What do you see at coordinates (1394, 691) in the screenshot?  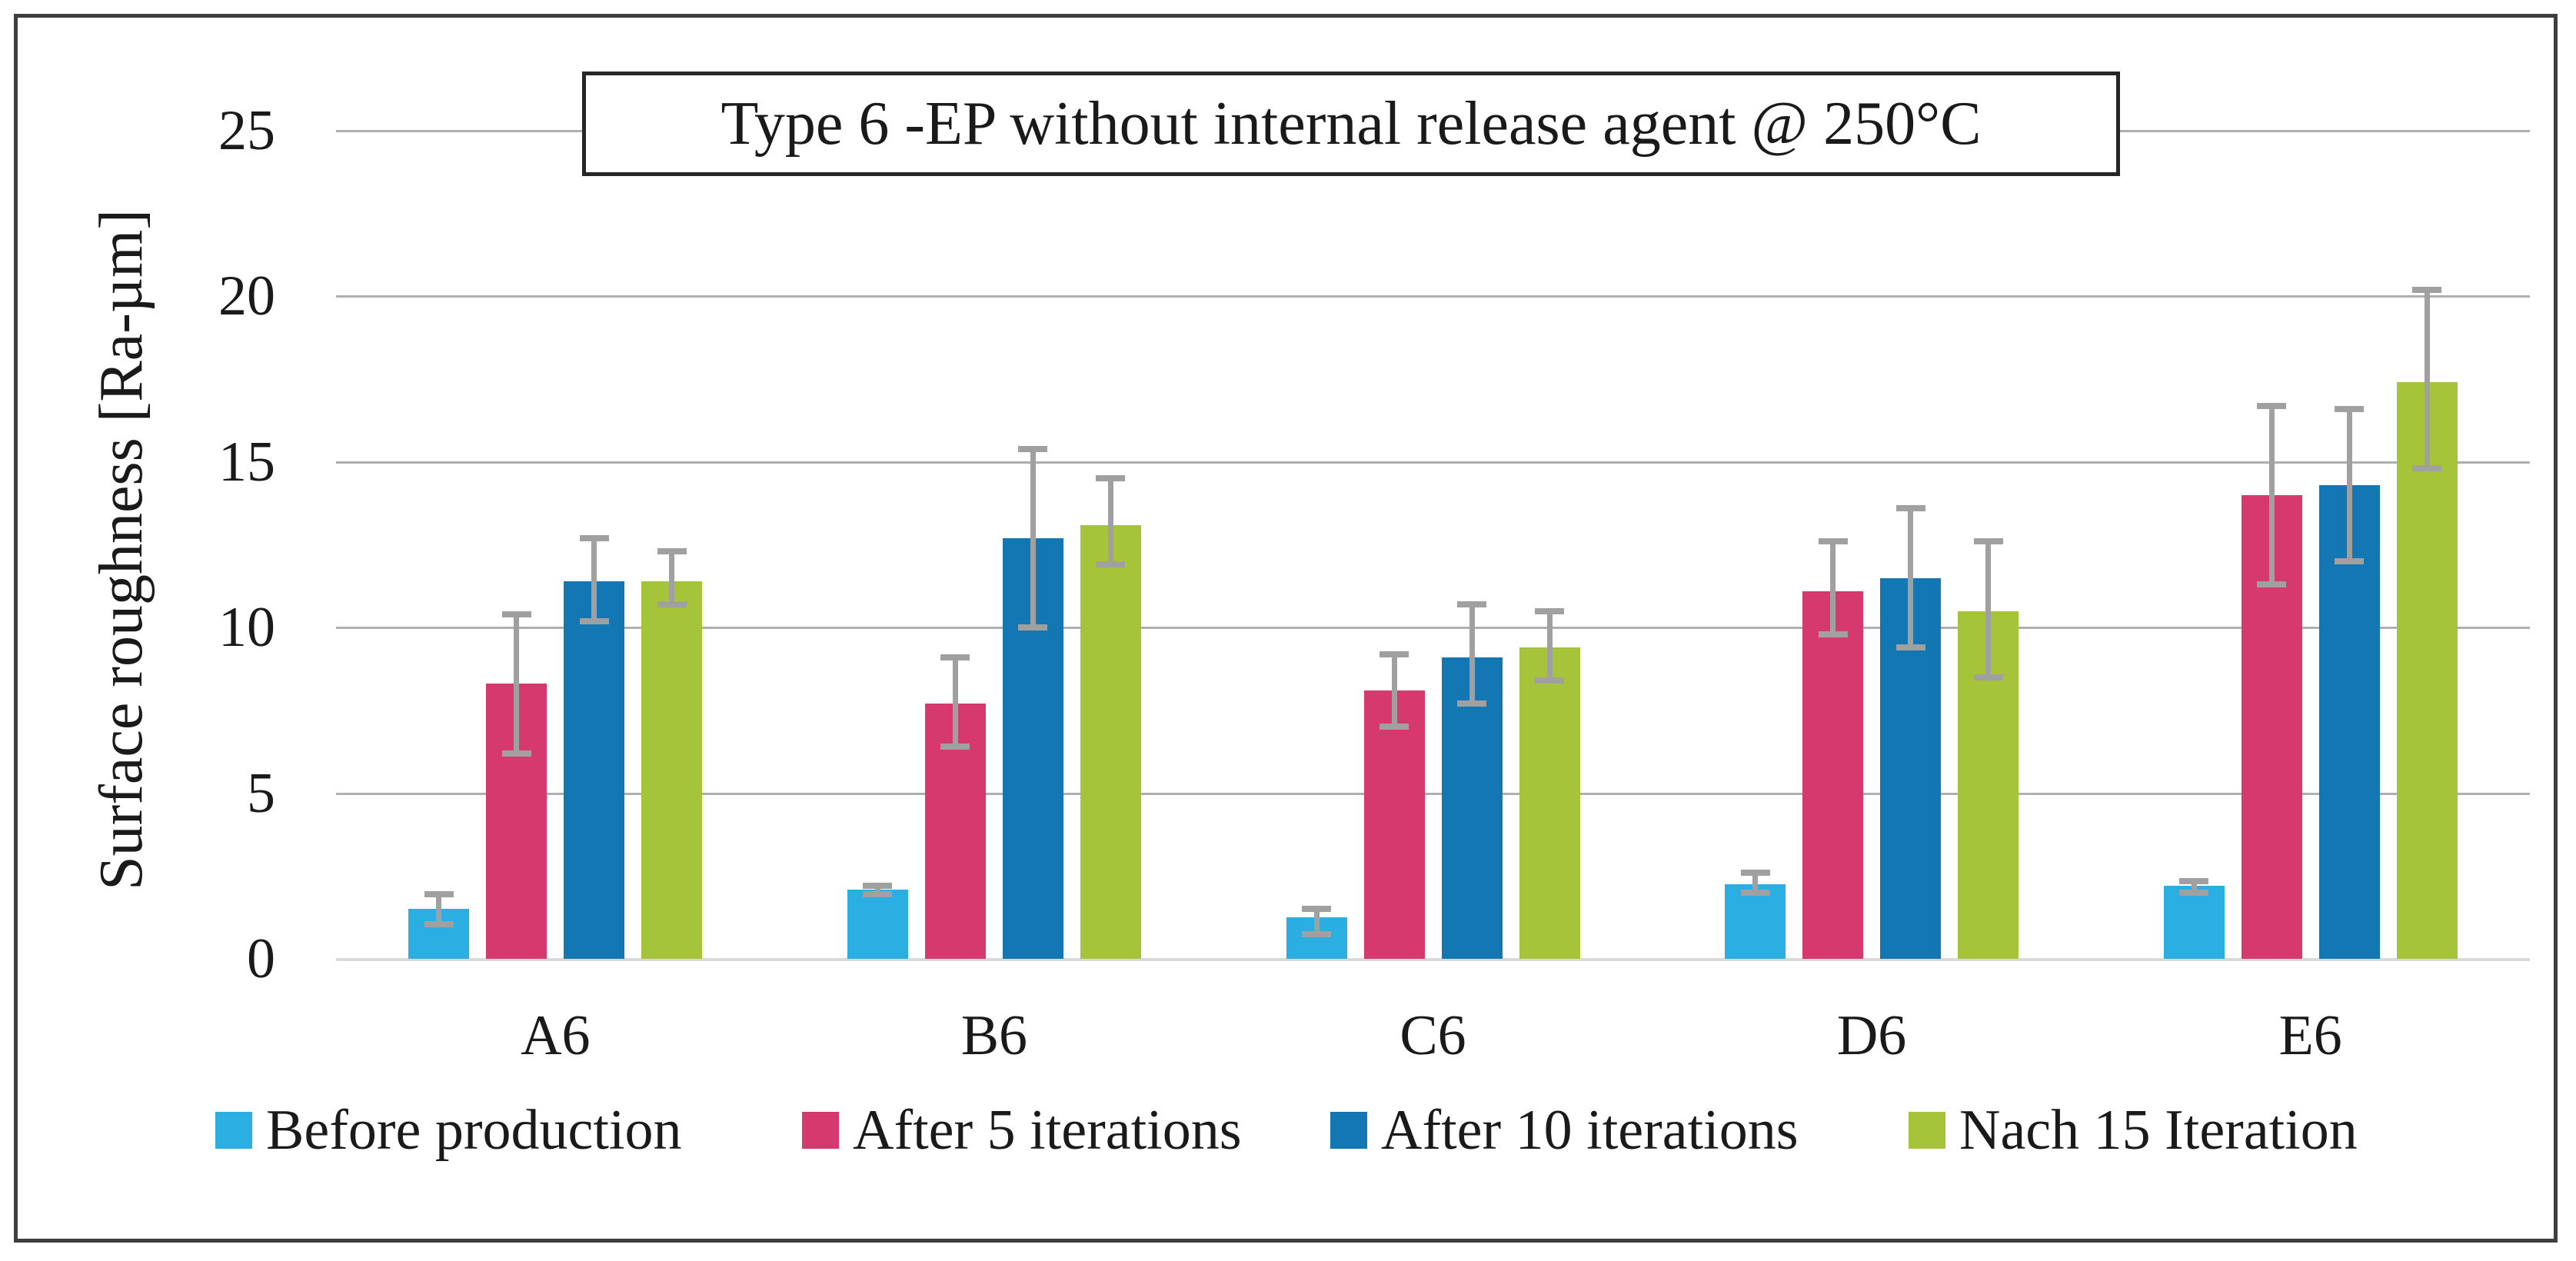 I see `error-bar-whisker-C6-series2` at bounding box center [1394, 691].